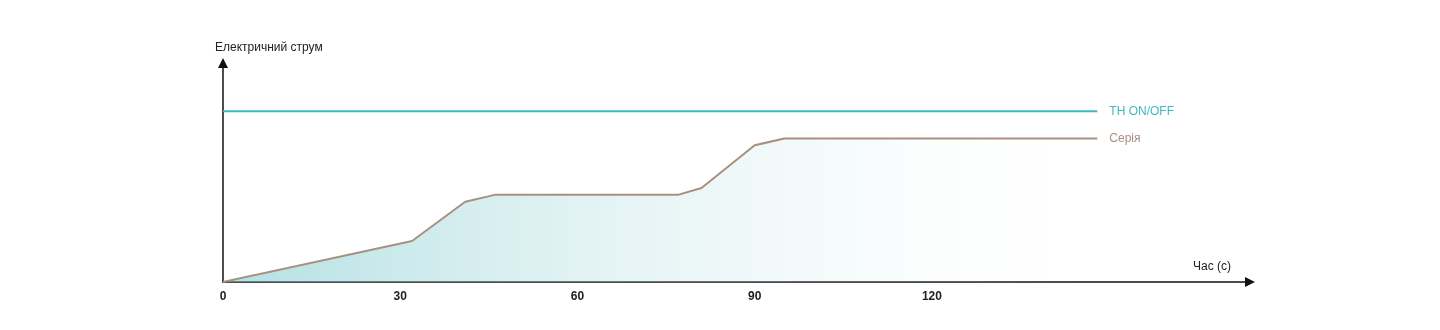 Image resolution: width=1440 pixels, height=330 pixels. I want to click on x-tick-label: 120, so click(932, 296).